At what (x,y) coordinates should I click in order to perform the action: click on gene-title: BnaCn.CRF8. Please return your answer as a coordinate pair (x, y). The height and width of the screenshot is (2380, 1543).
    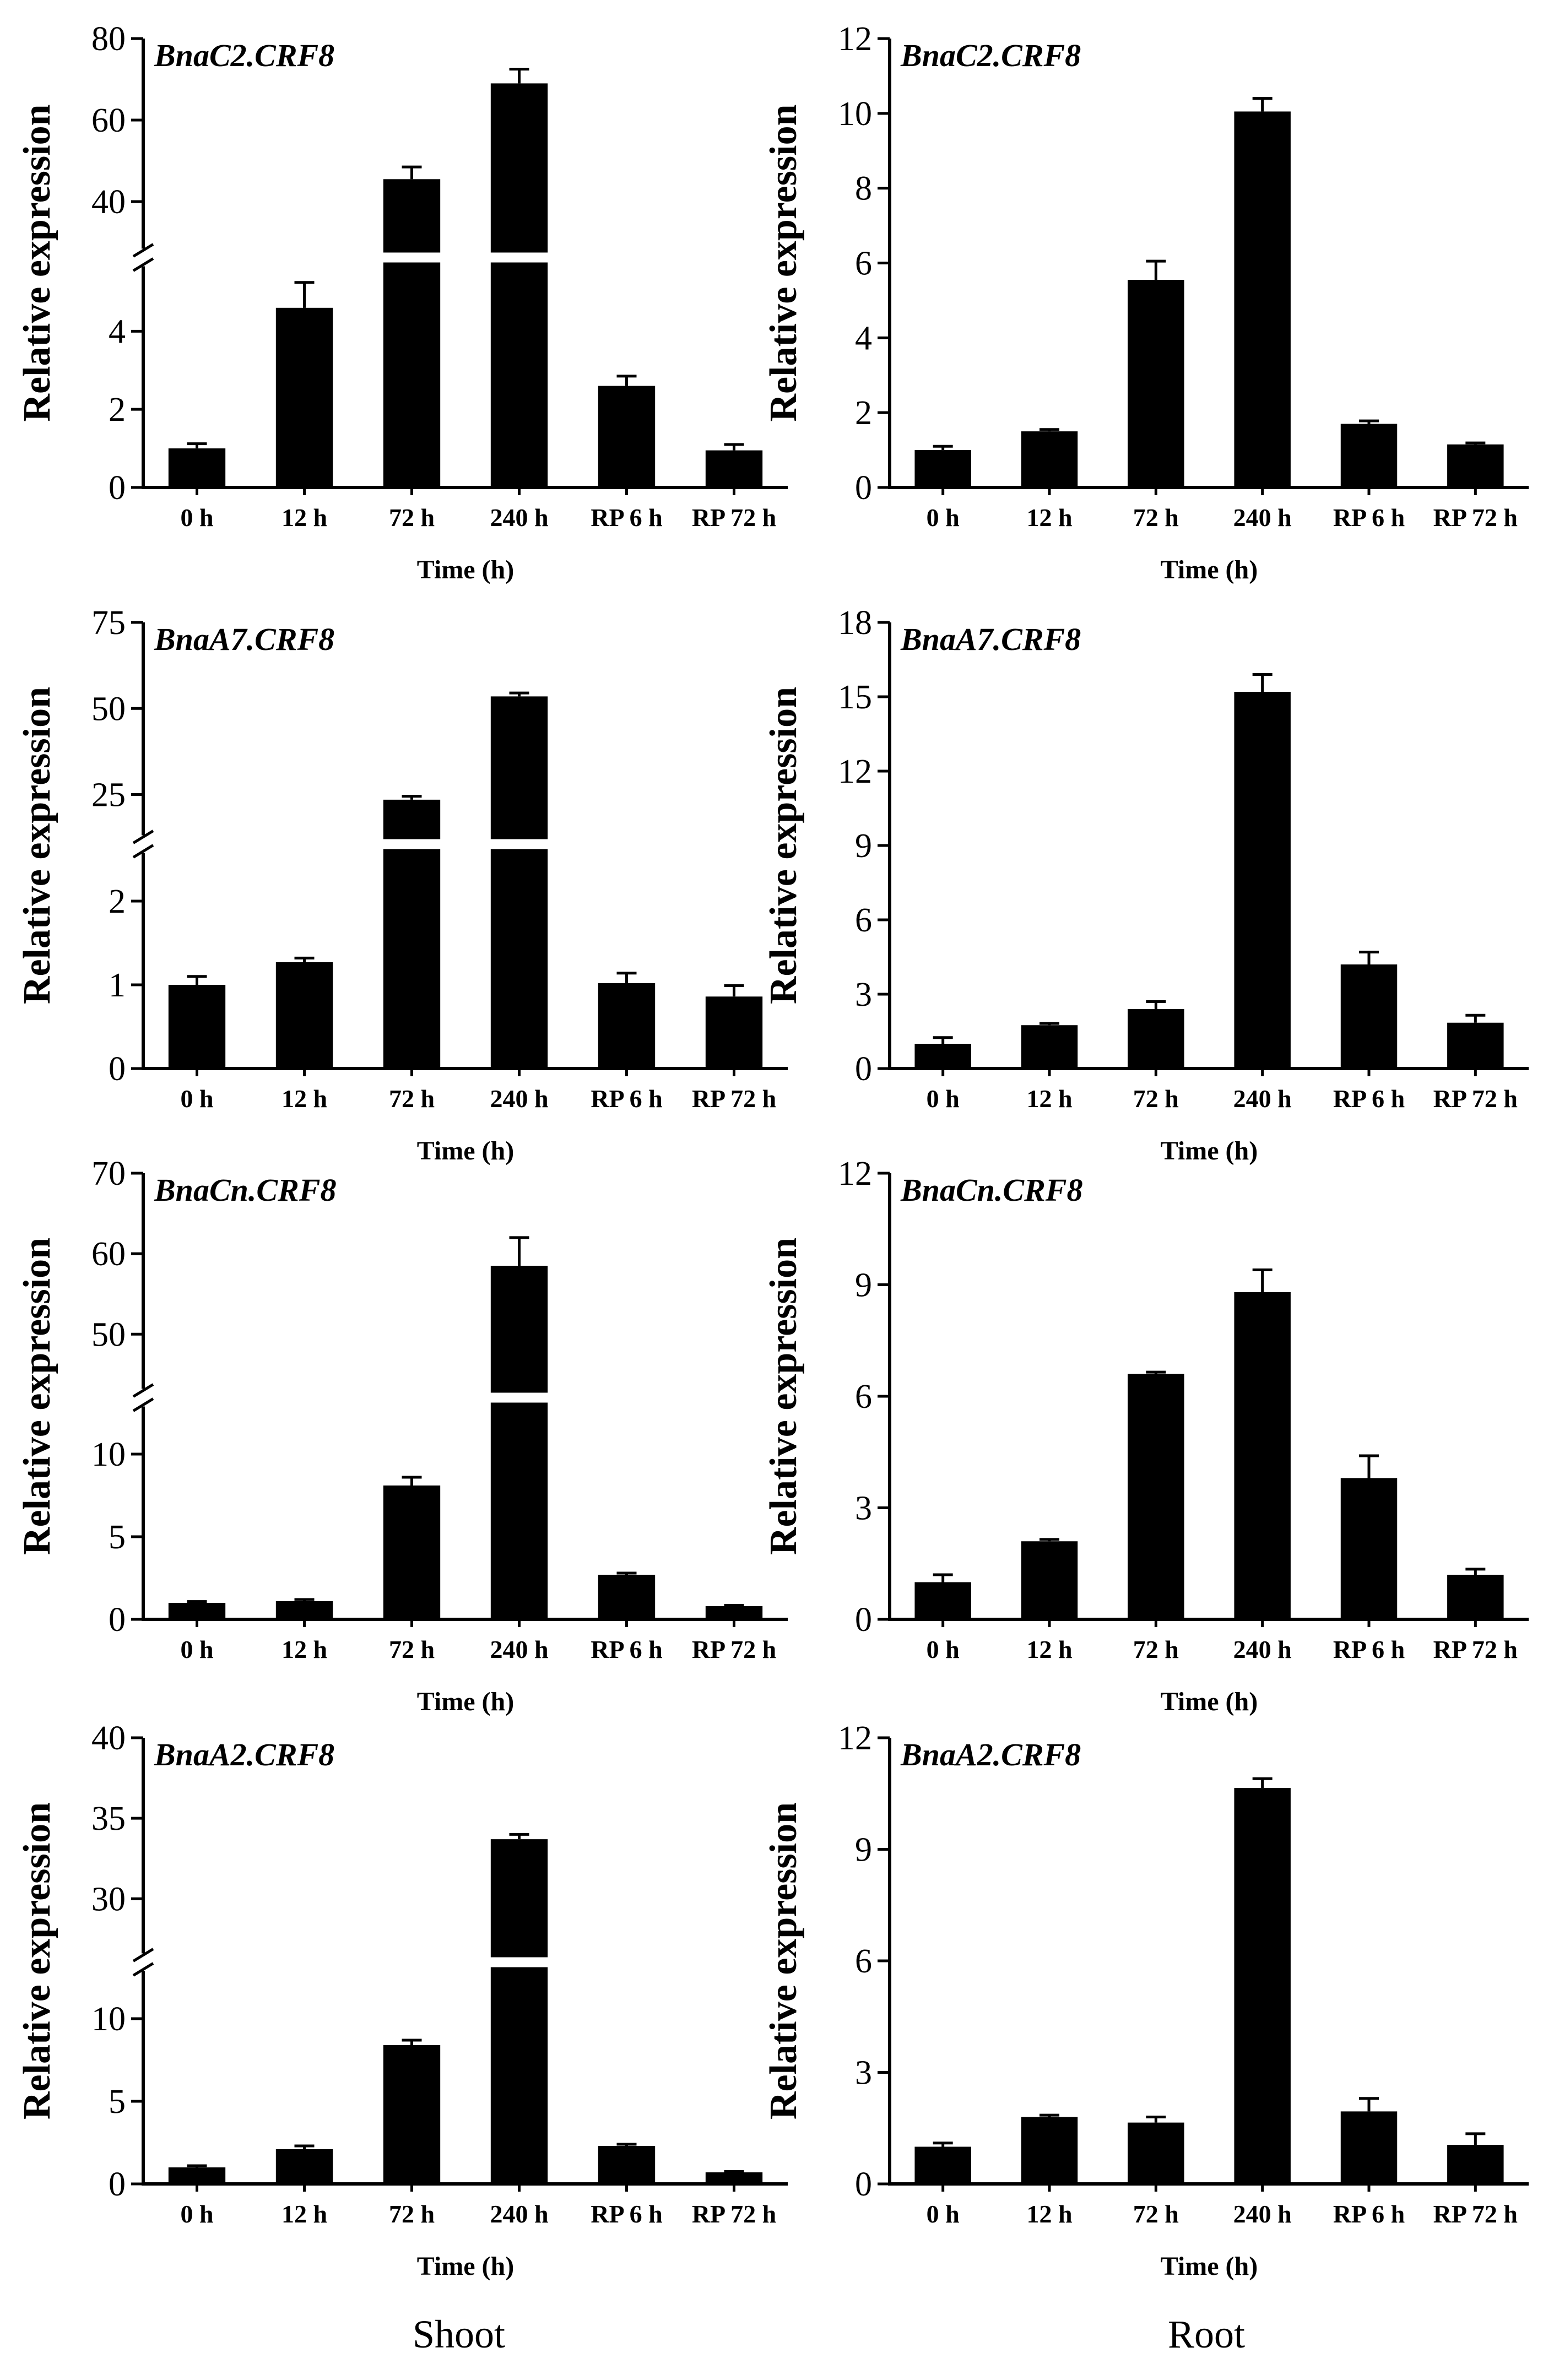
    Looking at the image, I should click on (991, 1190).